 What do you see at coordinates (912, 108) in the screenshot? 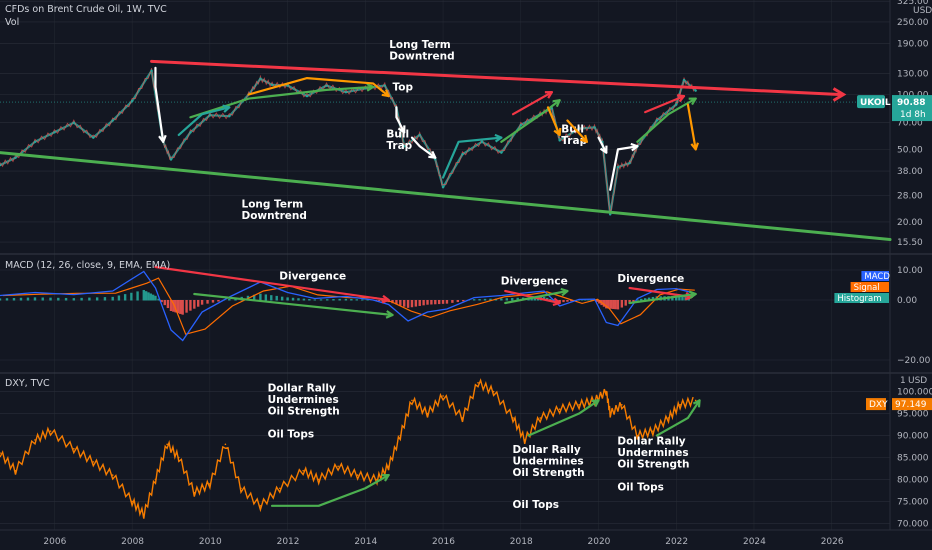
I see `ukoil-price-badge` at bounding box center [912, 108].